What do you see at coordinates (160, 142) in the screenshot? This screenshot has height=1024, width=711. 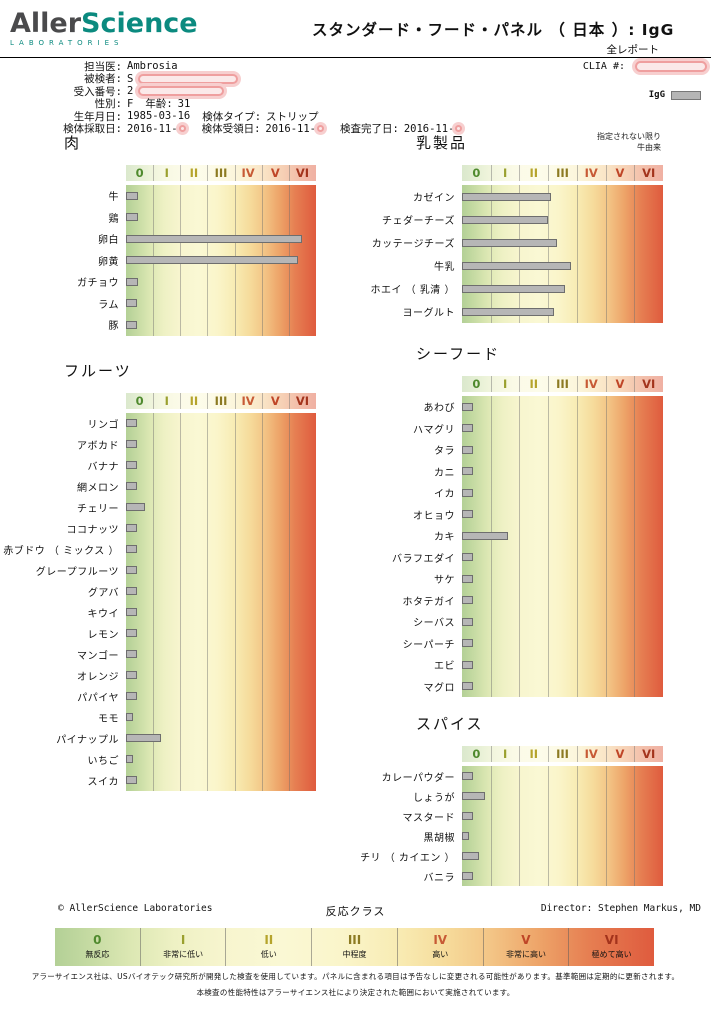 I see `chart-title-row: 肉` at bounding box center [160, 142].